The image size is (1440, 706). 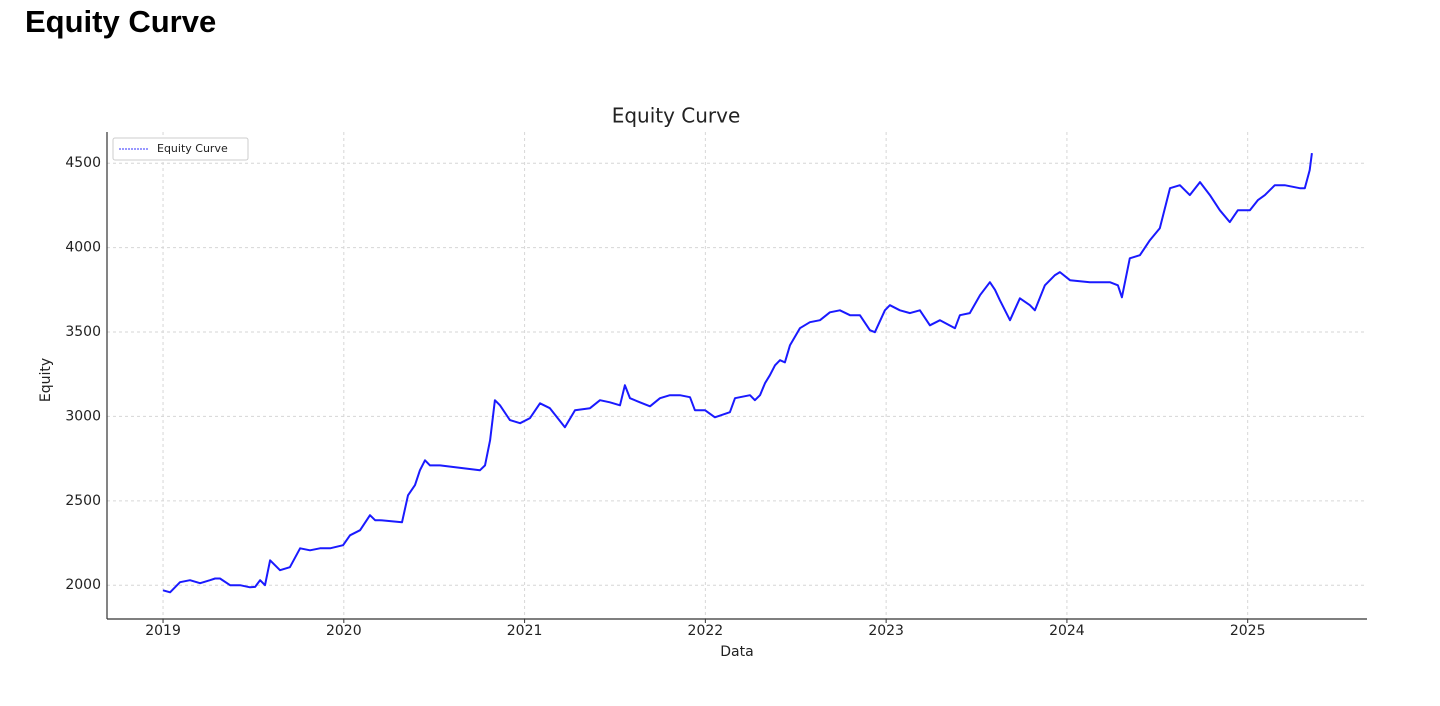 I want to click on y-axis-label: Equity, so click(x=46, y=380).